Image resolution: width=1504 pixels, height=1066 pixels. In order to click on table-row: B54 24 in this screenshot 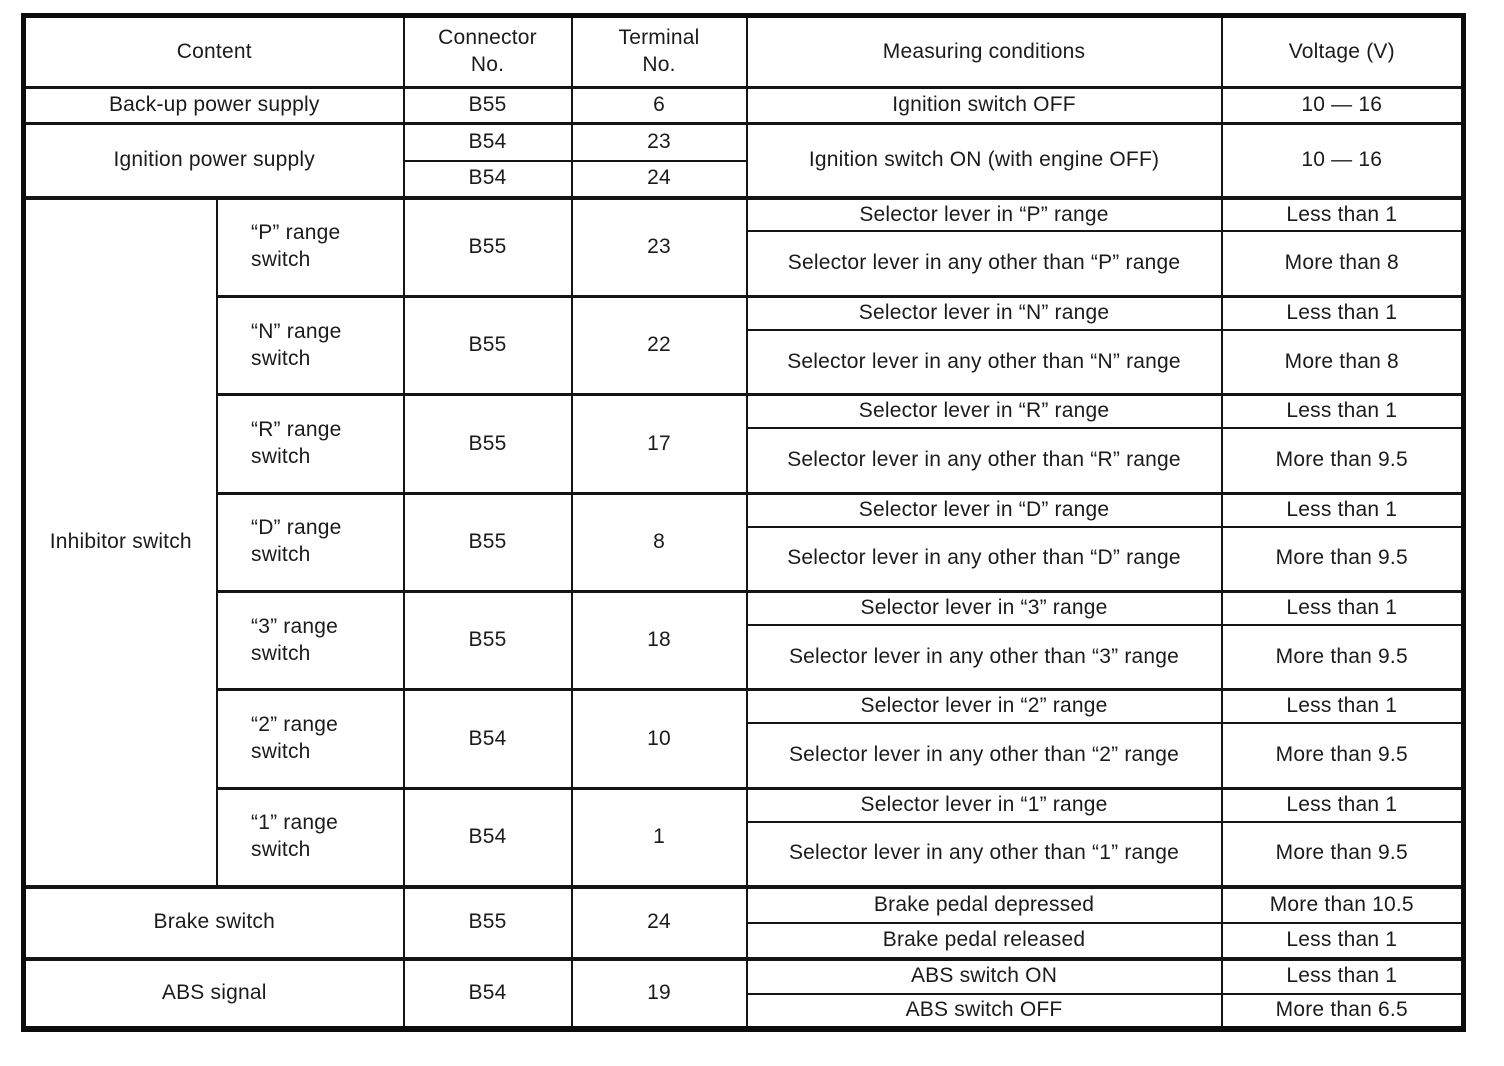, I will do `click(744, 179)`.